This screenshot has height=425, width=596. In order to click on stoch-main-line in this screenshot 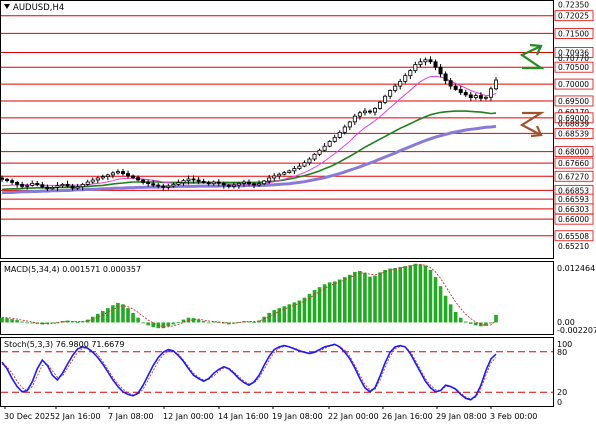, I will do `click(249, 372)`.